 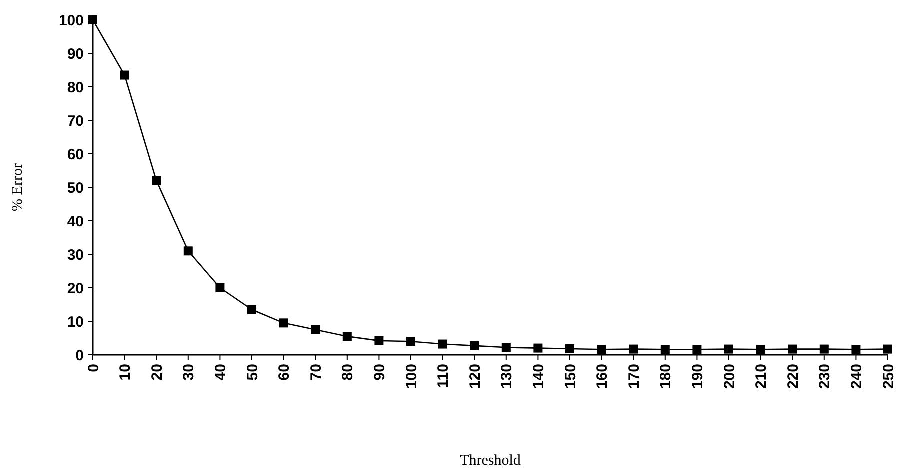 I want to click on x-tick-label: 160, so click(x=603, y=377).